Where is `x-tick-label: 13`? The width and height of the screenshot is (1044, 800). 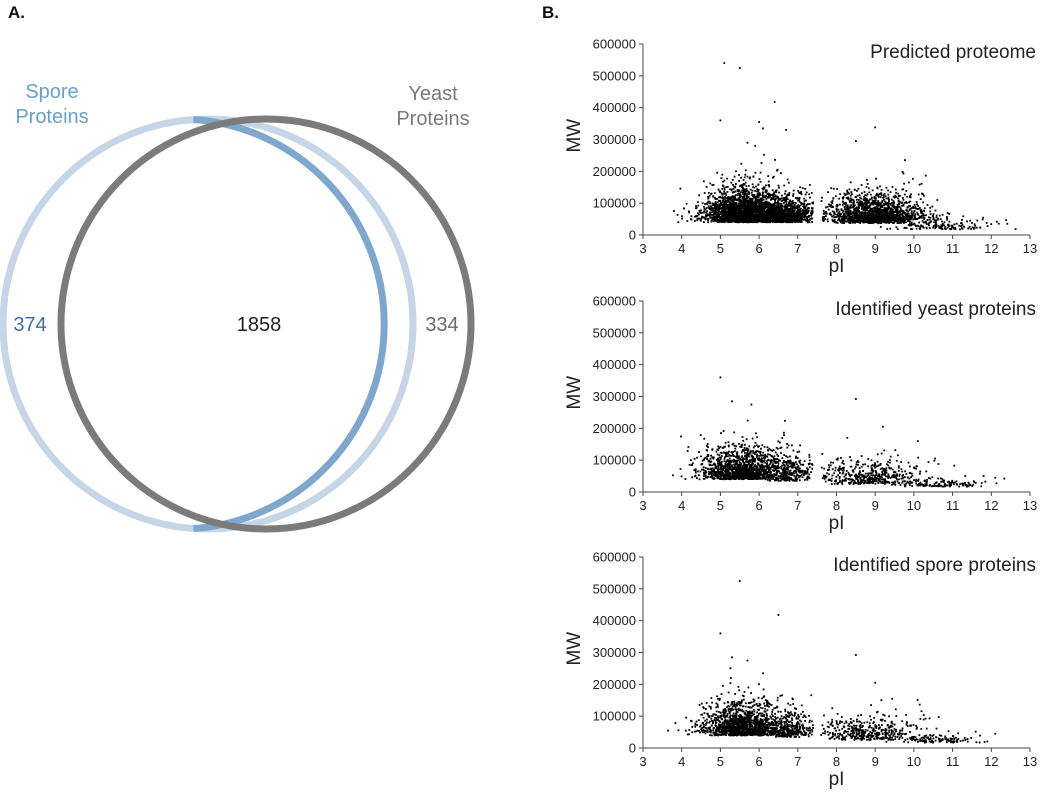
x-tick-label: 13 is located at coordinates (1030, 248).